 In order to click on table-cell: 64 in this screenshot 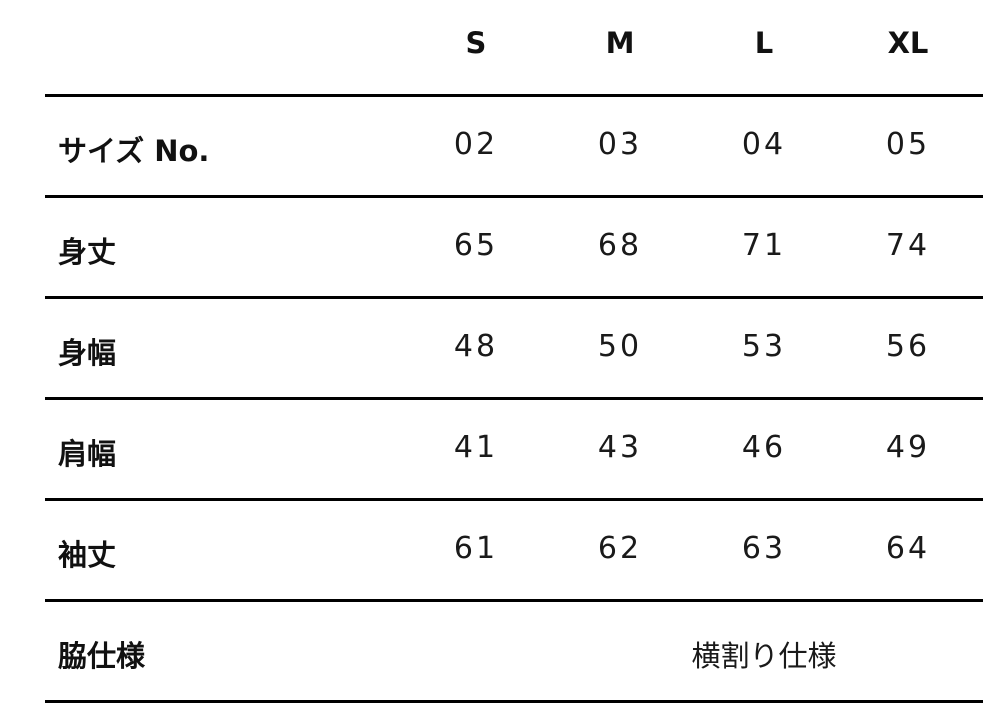, I will do `click(908, 548)`.